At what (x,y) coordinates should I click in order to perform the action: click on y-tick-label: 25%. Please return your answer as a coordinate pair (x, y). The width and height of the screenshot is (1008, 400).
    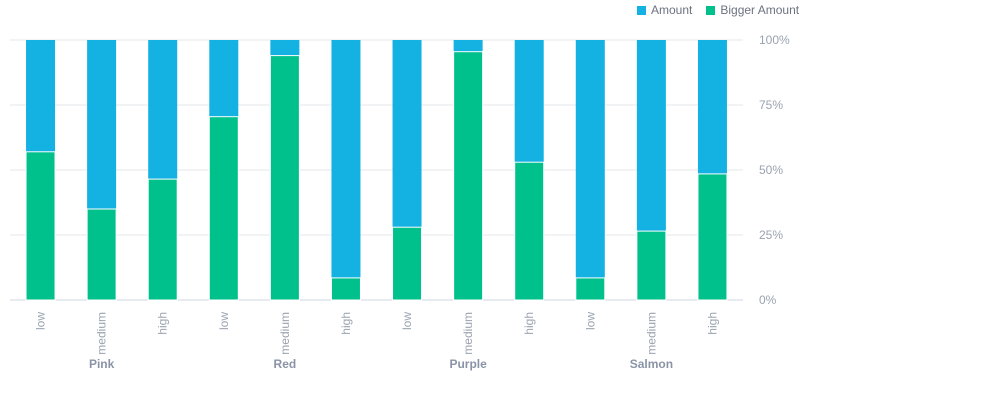
    Looking at the image, I should click on (771, 235).